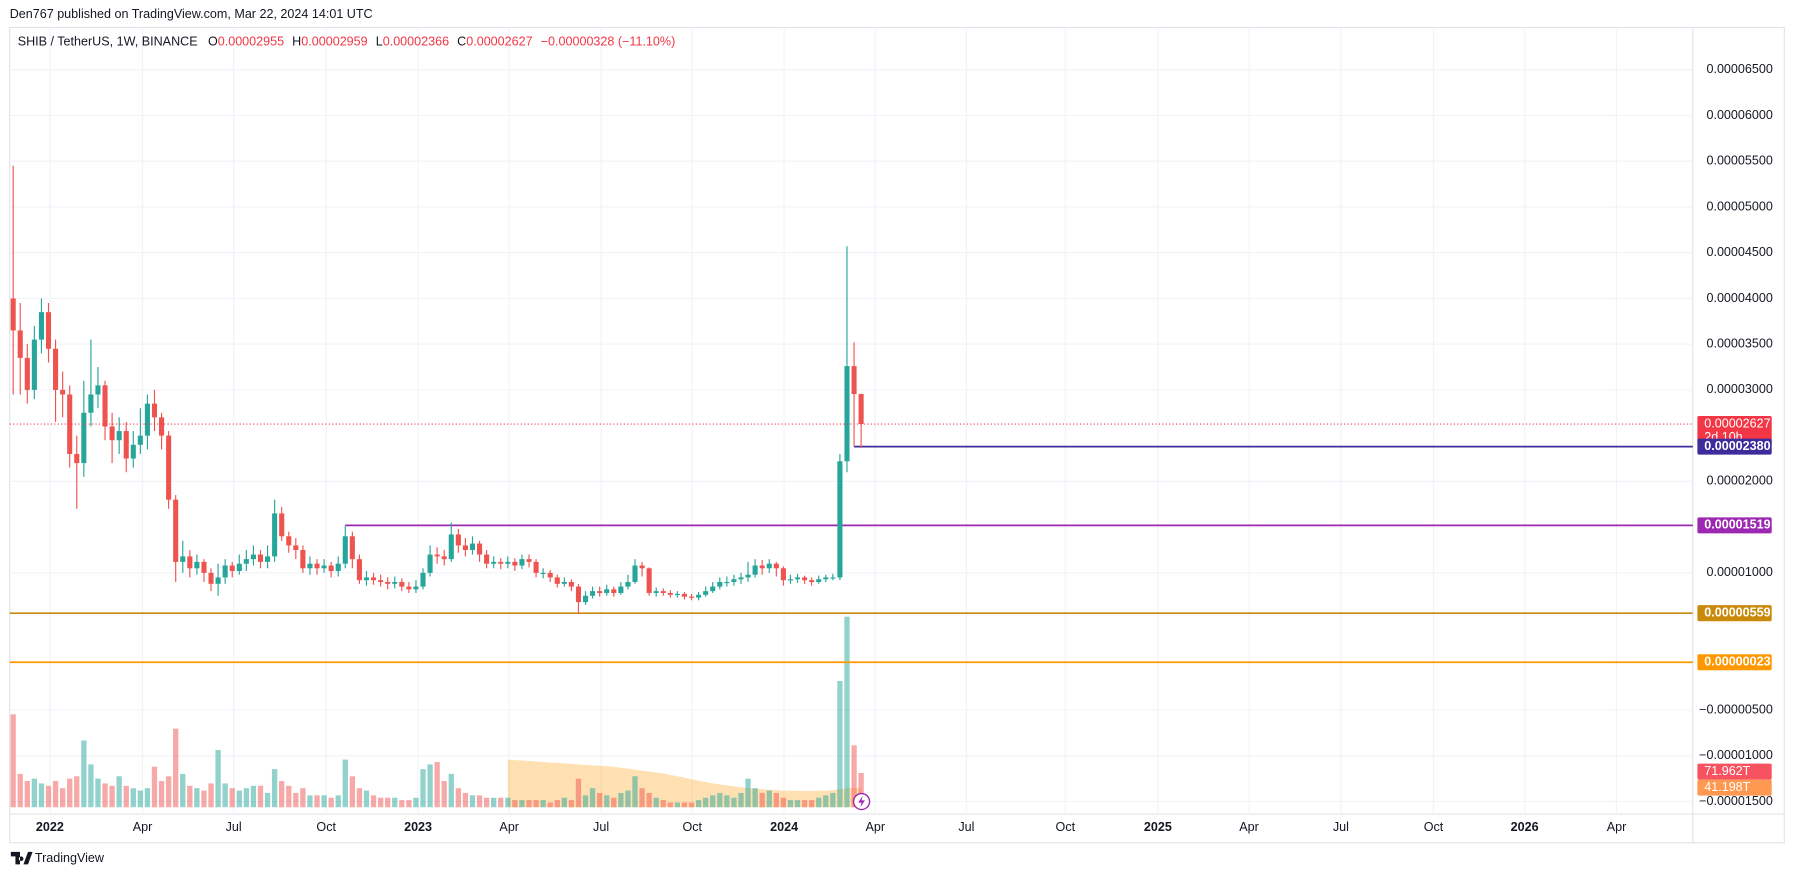 The image size is (1794, 877). I want to click on legend-title: SHIB / TetherUS, 1W, BINANCE, so click(108, 42).